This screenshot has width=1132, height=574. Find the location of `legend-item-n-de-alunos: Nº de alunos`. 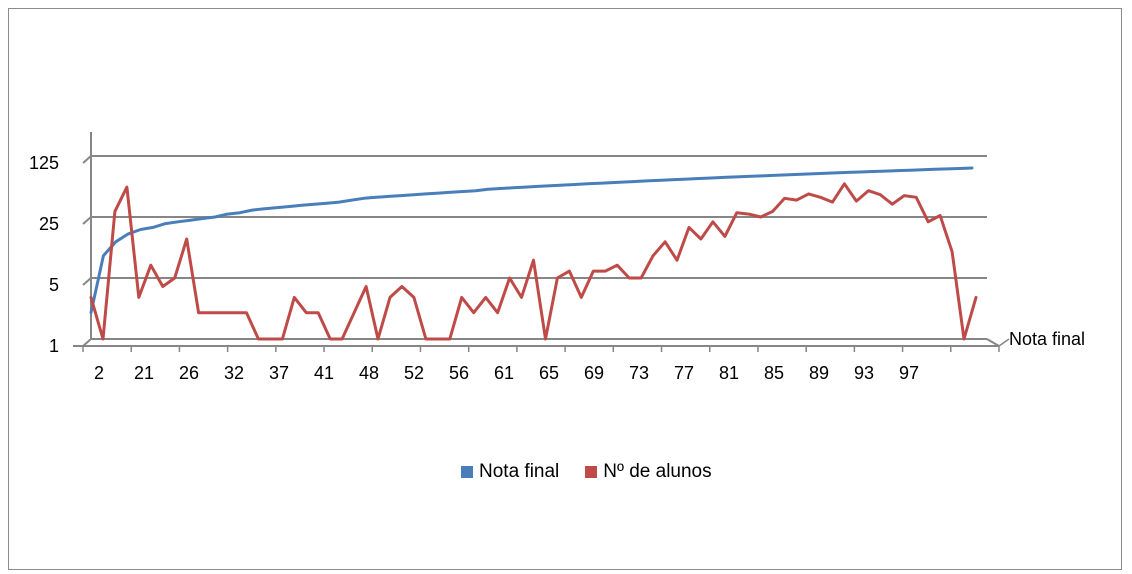

legend-item-n-de-alunos: Nº de alunos is located at coordinates (648, 472).